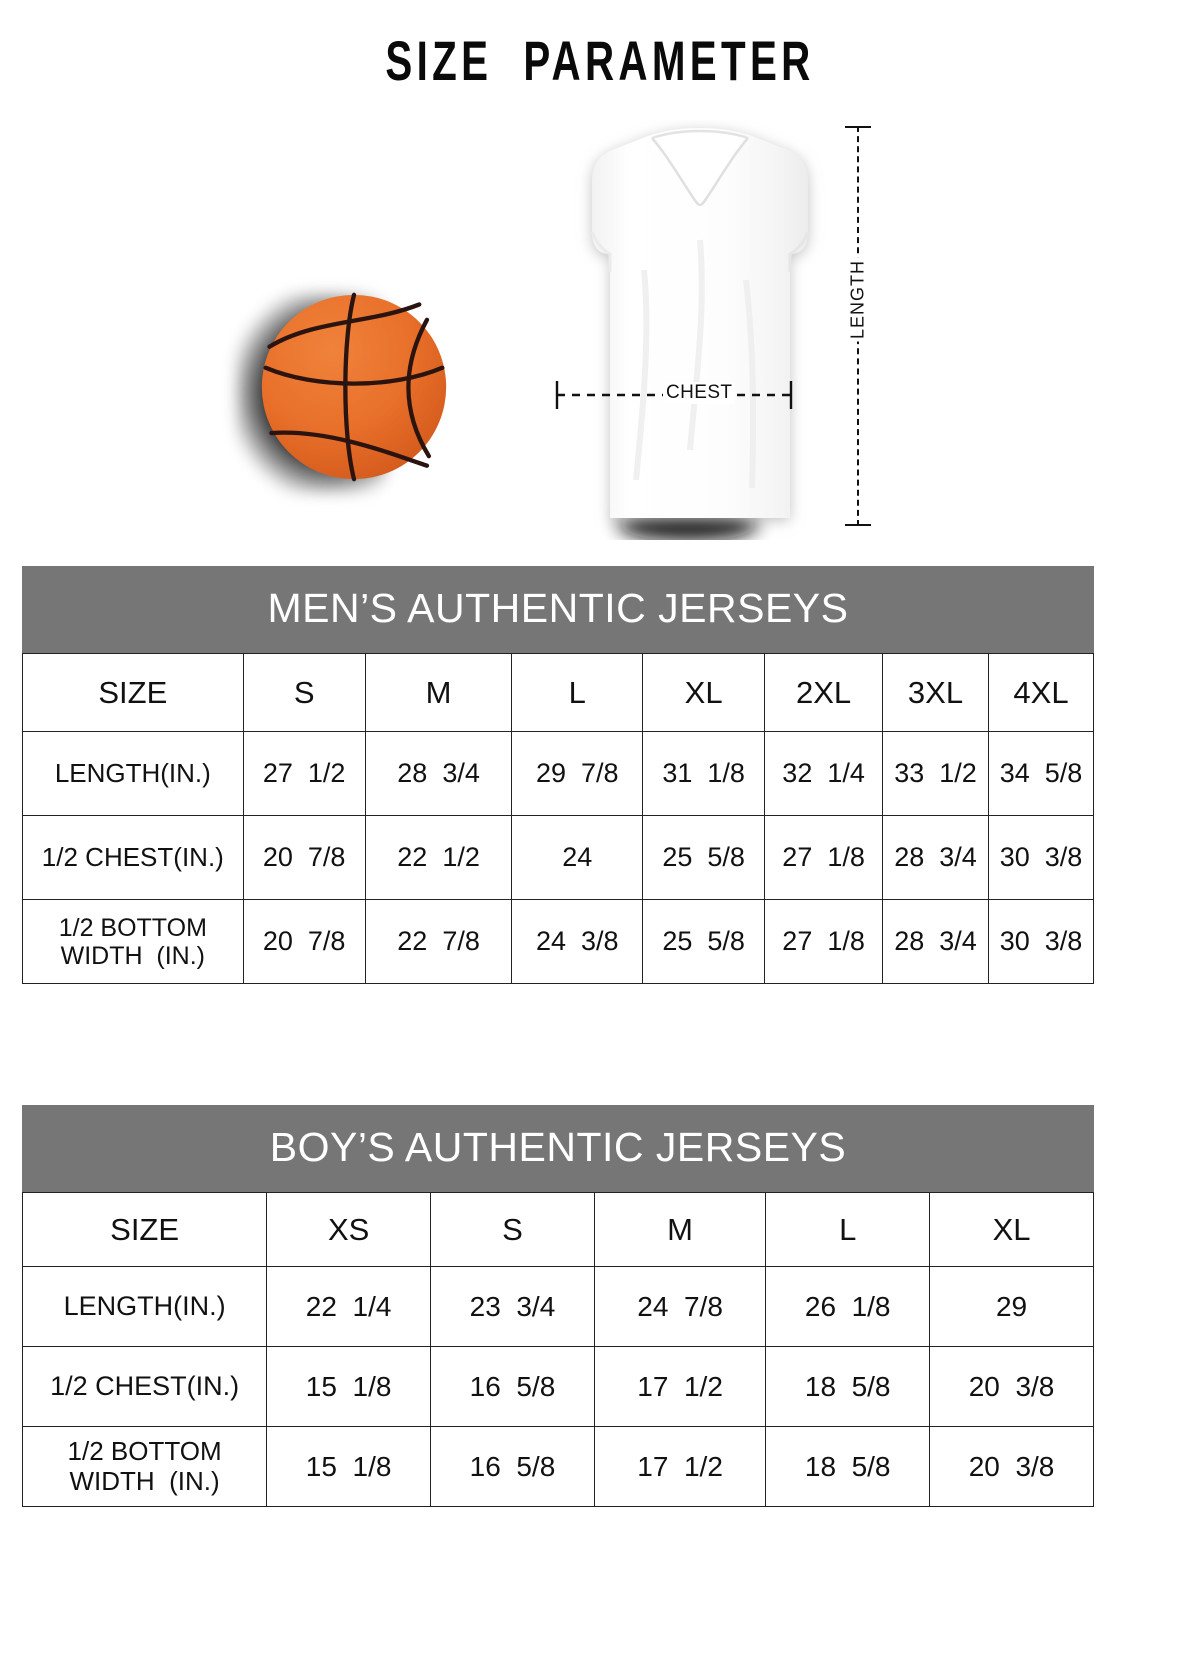 The height and width of the screenshot is (1675, 1200). What do you see at coordinates (1011, 1306) in the screenshot?
I see `boys-cell: 29` at bounding box center [1011, 1306].